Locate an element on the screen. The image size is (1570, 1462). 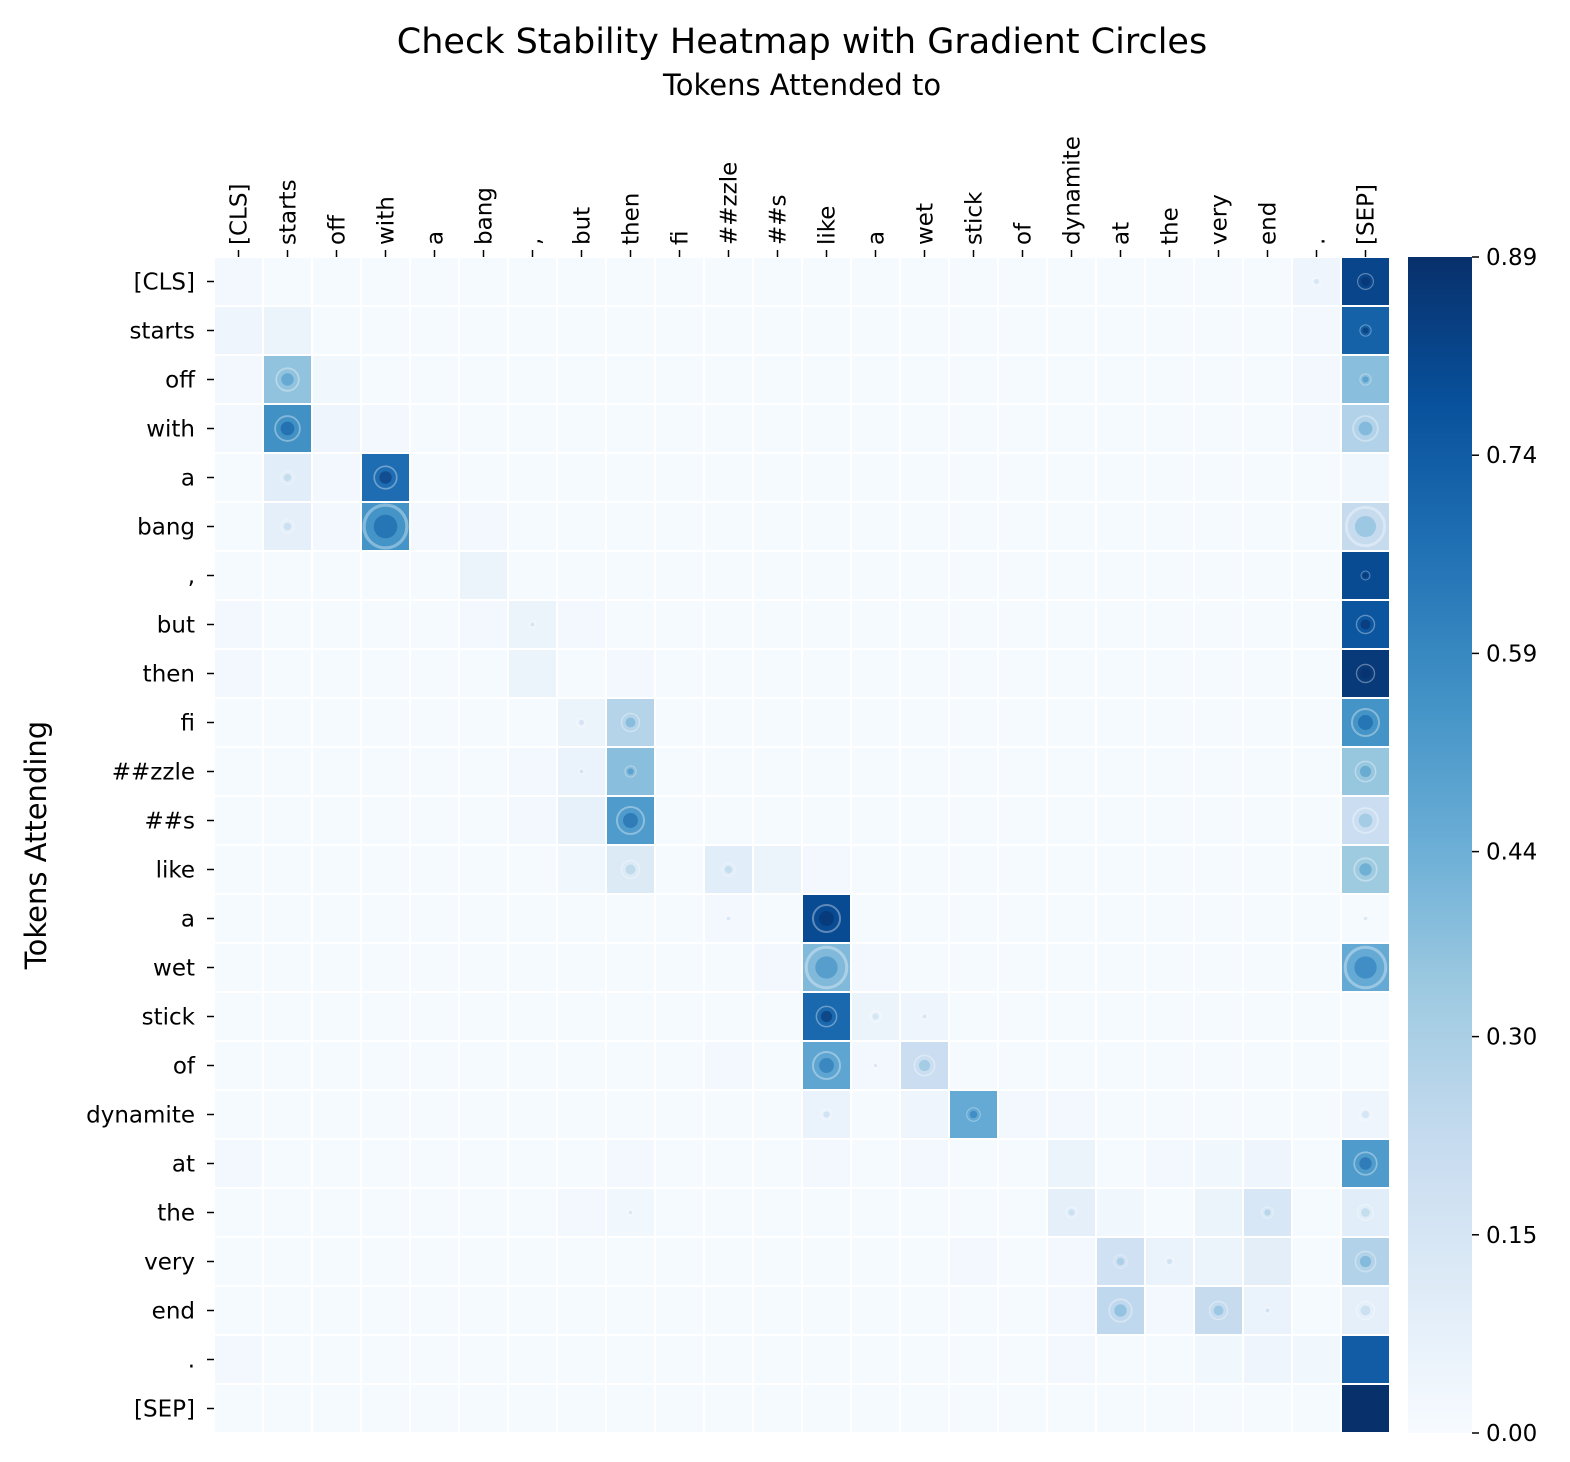
y-tick-label: starts is located at coordinates (162, 332).